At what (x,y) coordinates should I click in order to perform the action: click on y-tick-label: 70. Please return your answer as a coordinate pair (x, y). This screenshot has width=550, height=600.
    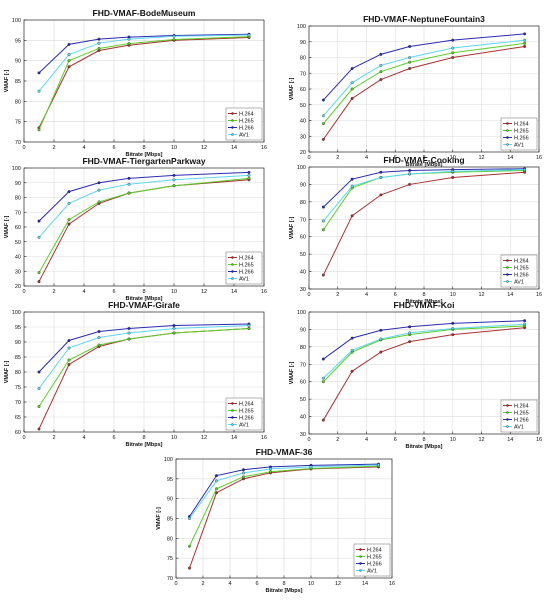
    Looking at the image, I should click on (170, 579).